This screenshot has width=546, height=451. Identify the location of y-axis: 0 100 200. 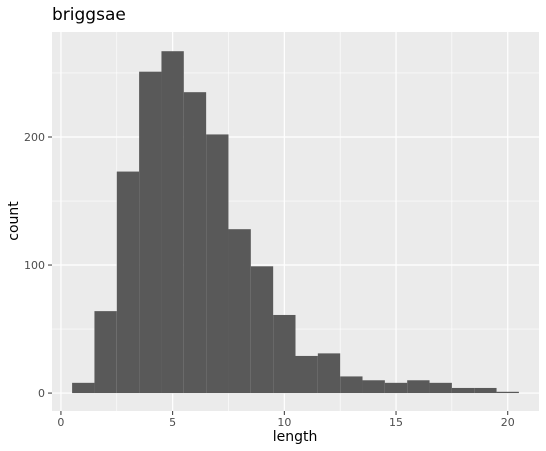
(38, 265).